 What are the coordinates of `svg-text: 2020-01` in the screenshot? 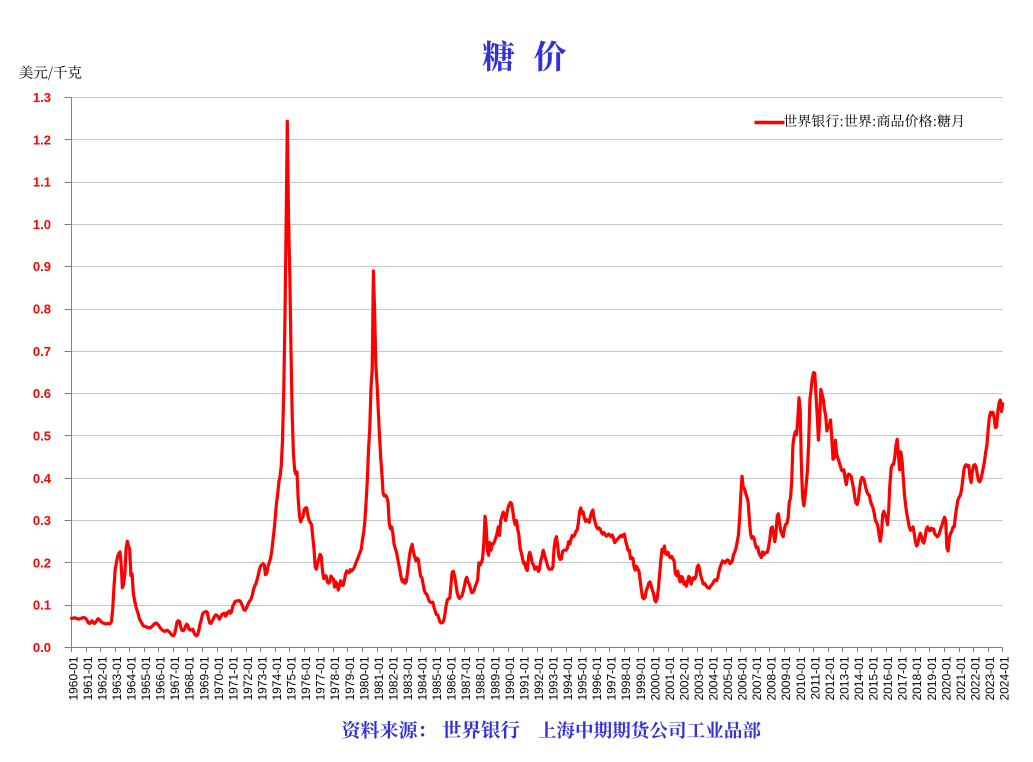 It's located at (946, 678).